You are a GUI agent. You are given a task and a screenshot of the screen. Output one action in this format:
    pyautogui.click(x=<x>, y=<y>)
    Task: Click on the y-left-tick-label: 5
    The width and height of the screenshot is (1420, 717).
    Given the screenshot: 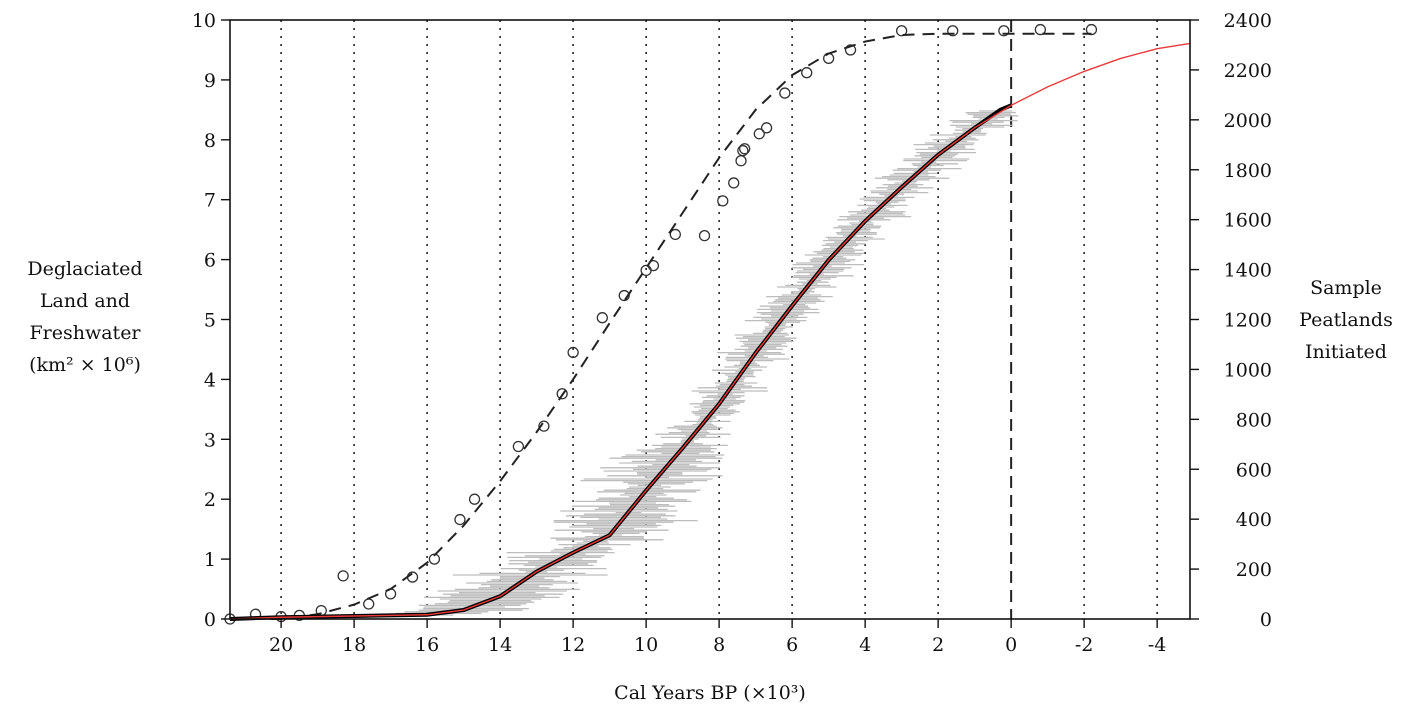 What is the action you would take?
    pyautogui.click(x=210, y=321)
    